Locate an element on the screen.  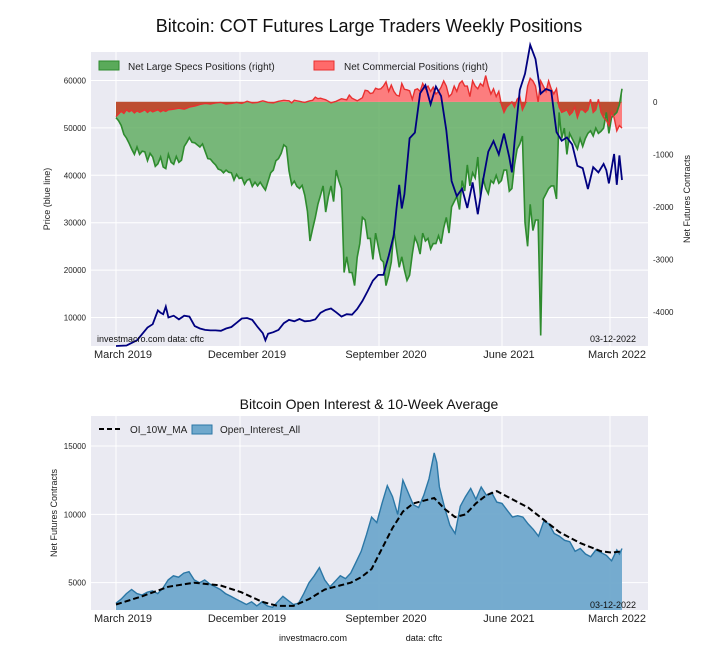
bottom-y-axis-ticks: 5000 10000 15000 is located at coordinates (75, 515).